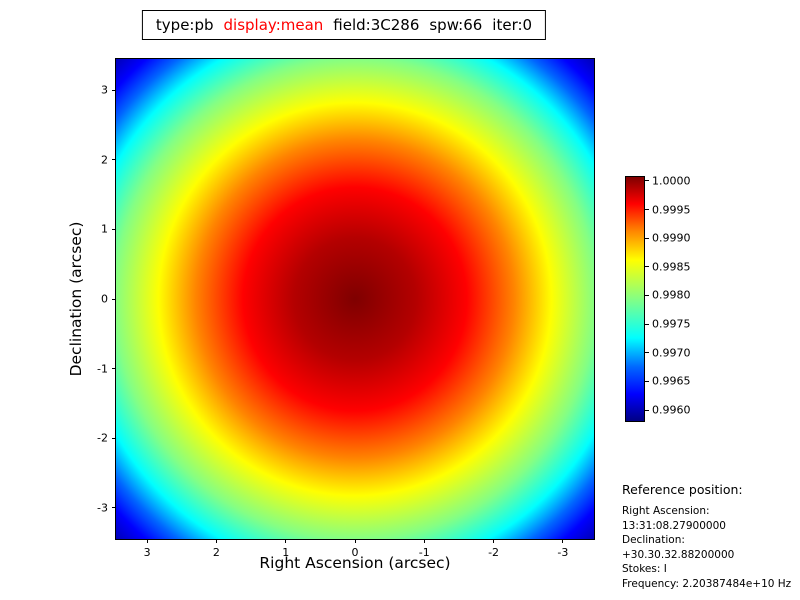 The image size is (800, 600). Describe the element at coordinates (682, 489) in the screenshot. I see `reference-heading: Reference position:` at that location.